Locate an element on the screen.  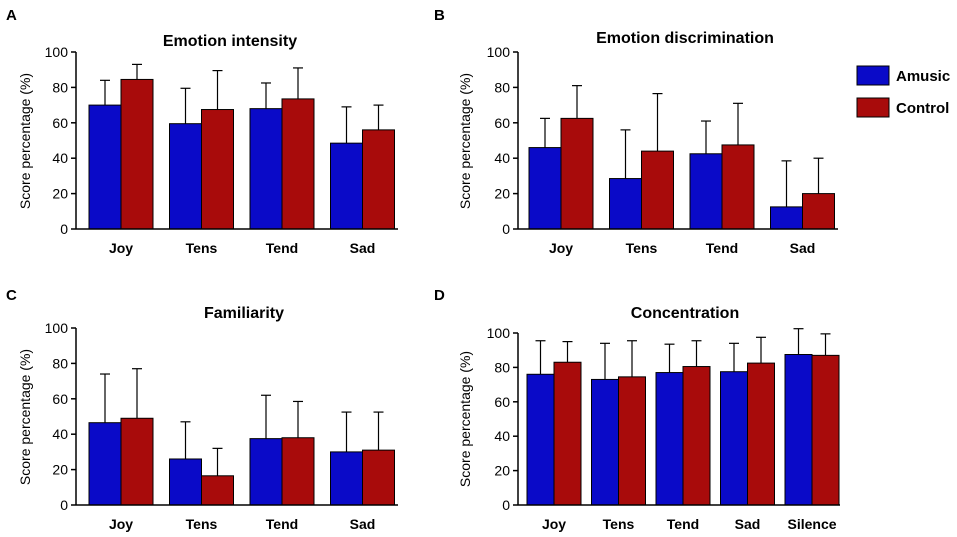
legend-swatch-amusic is located at coordinates (873, 75).